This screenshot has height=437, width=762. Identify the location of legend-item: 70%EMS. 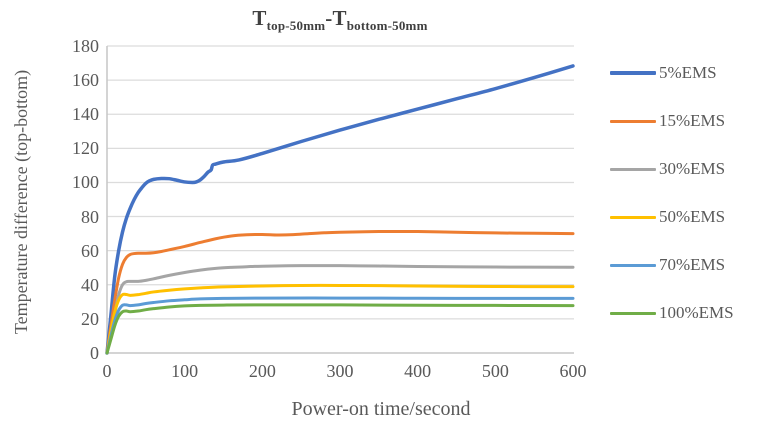
(672, 265).